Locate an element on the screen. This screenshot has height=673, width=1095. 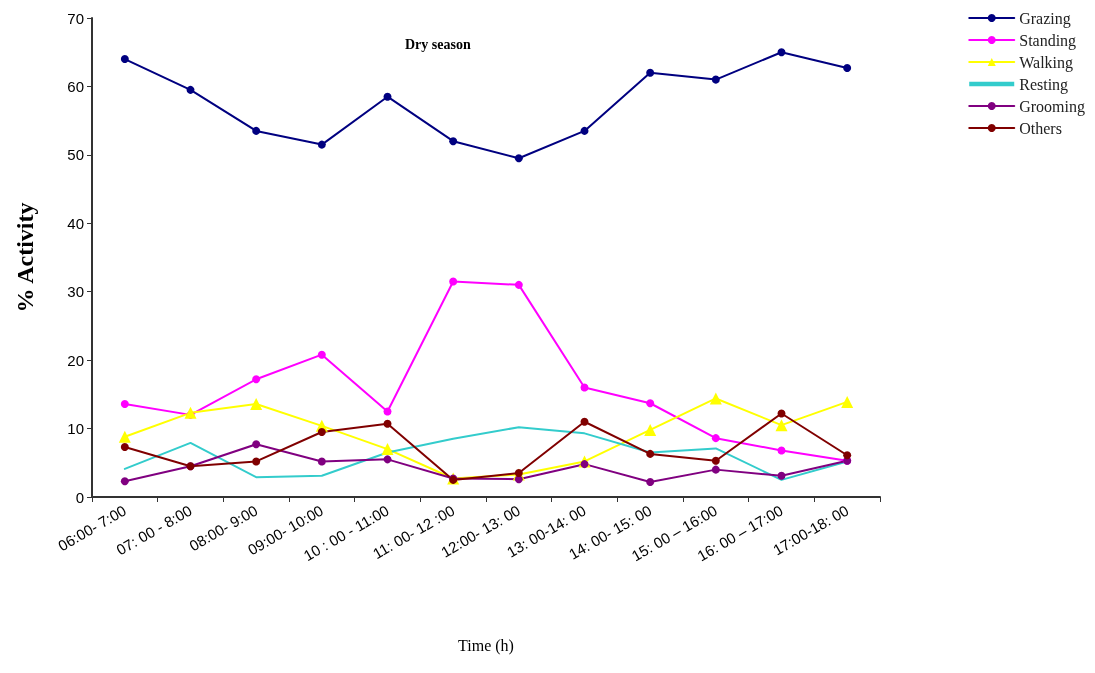
legend-label: Grooming is located at coordinates (1052, 106).